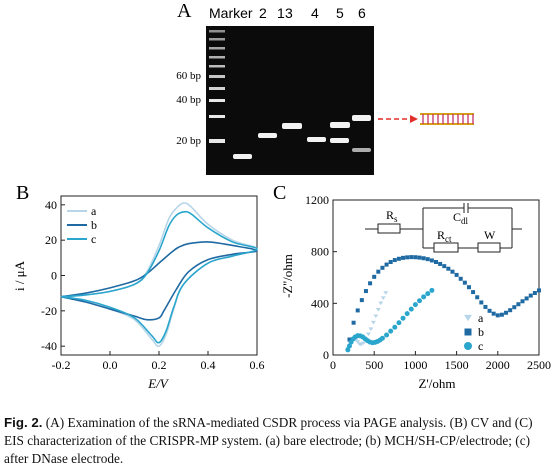 The width and height of the screenshot is (554, 471). What do you see at coordinates (317, 200) in the screenshot?
I see `eis-y-tick-label: 1200` at bounding box center [317, 200].